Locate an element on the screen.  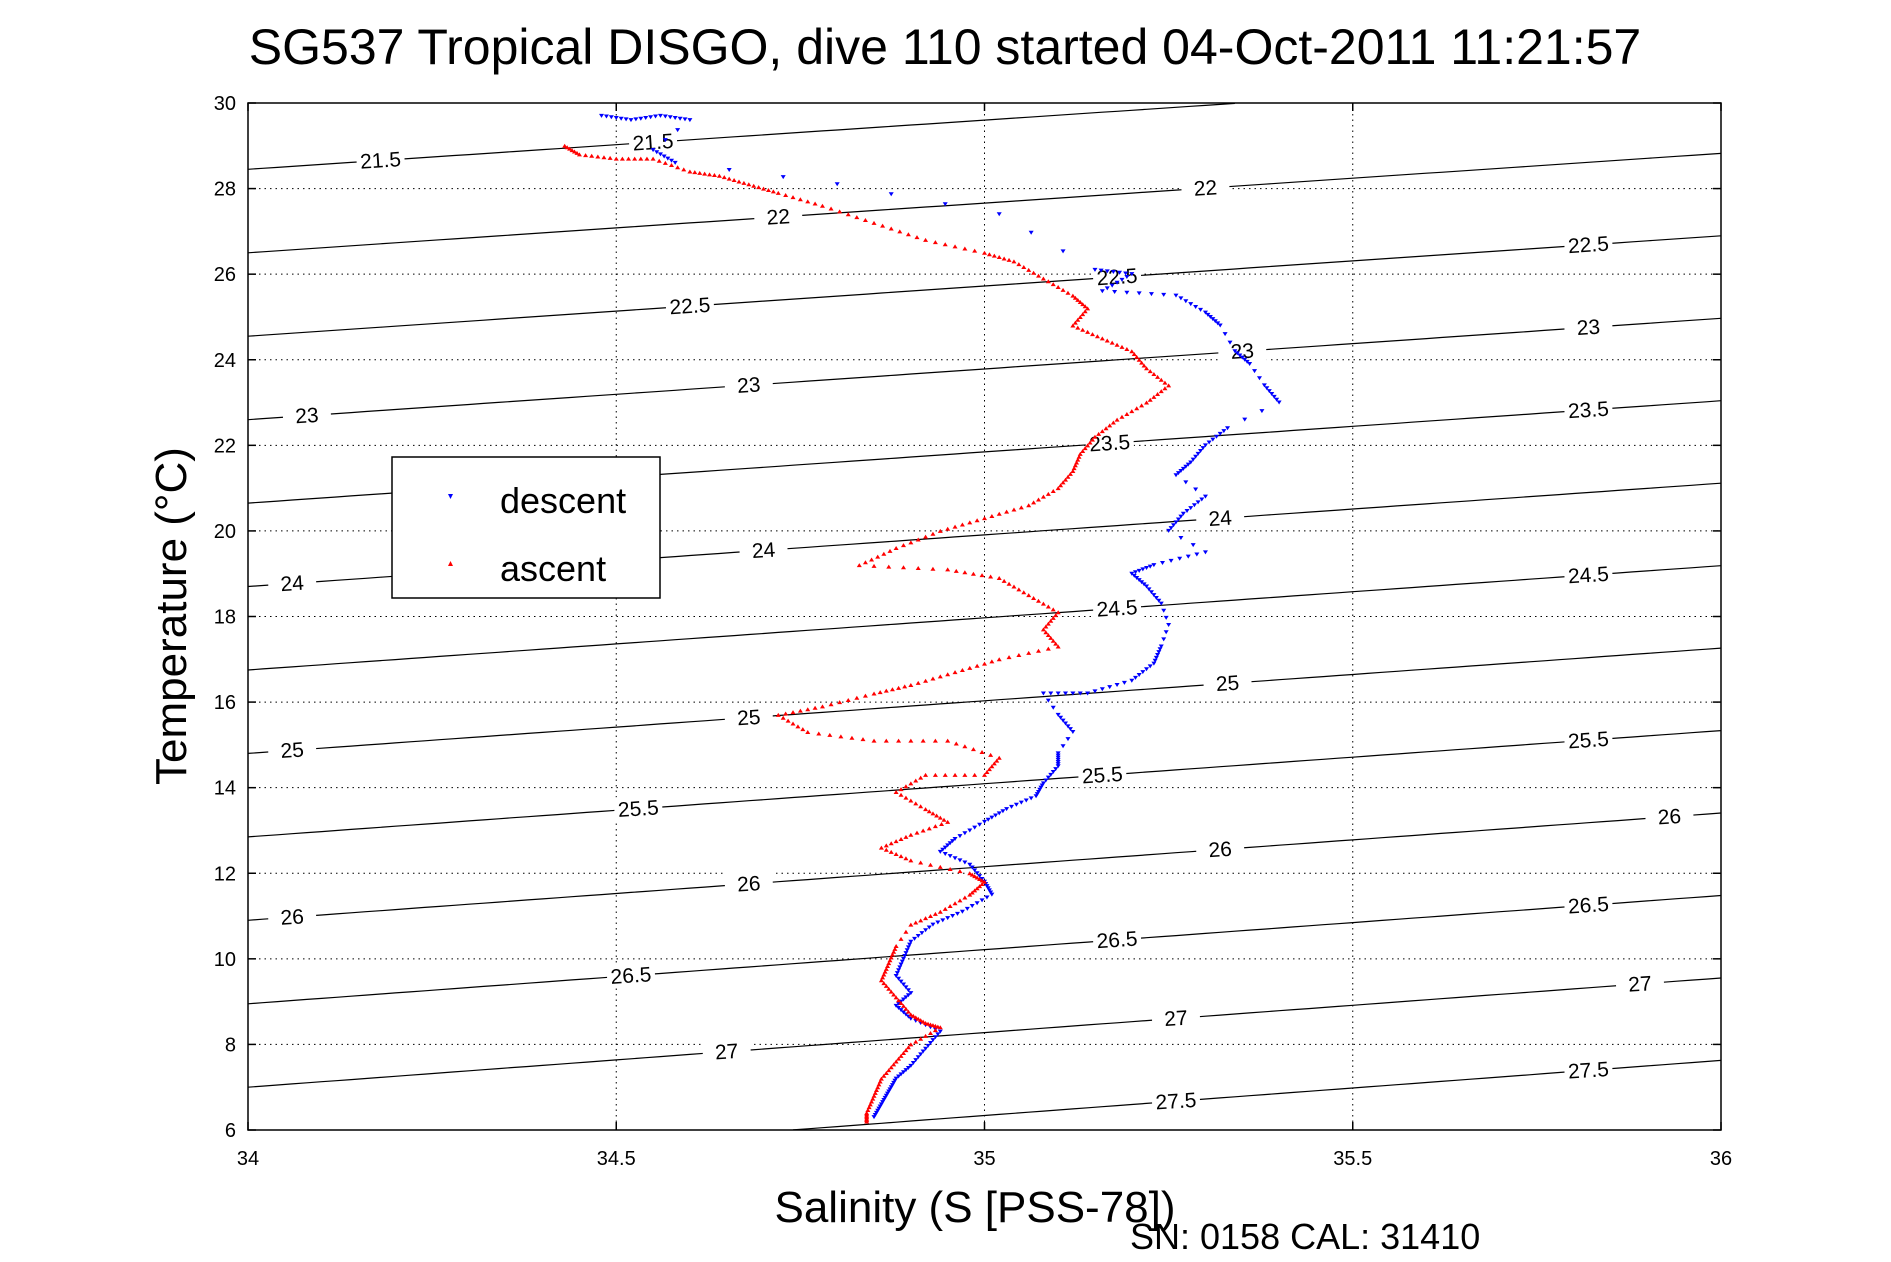
x-tick-label: 34.5 is located at coordinates (616, 1159).